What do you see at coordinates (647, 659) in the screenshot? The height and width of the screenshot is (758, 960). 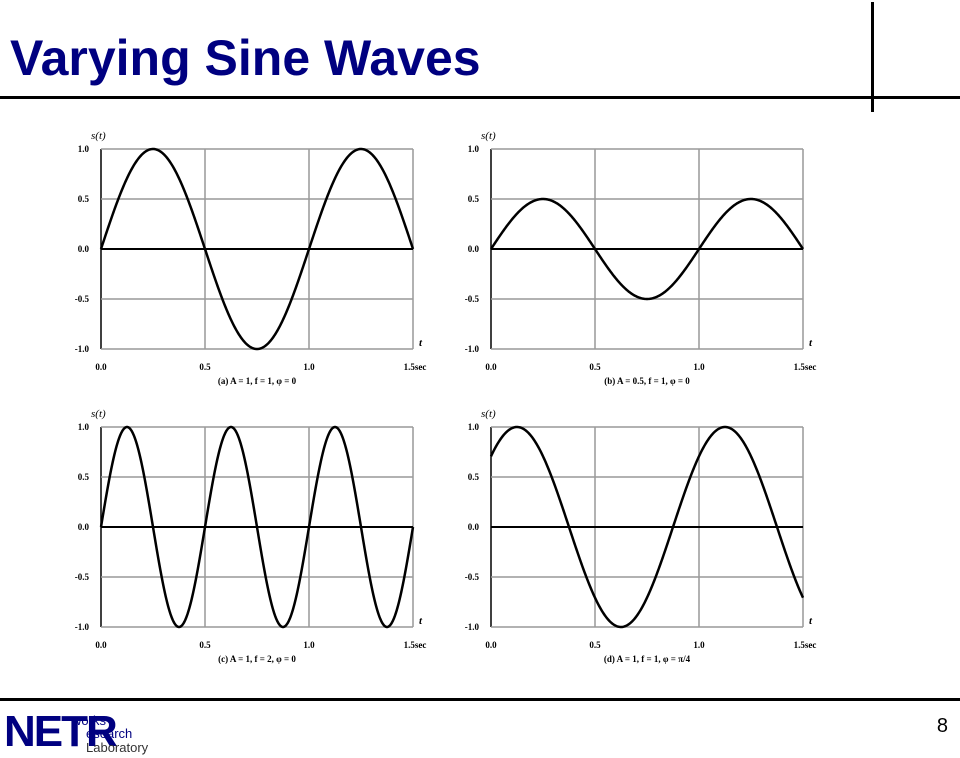 I see `chart-caption: (d) A = 1, f = 1, φ = π/4` at bounding box center [647, 659].